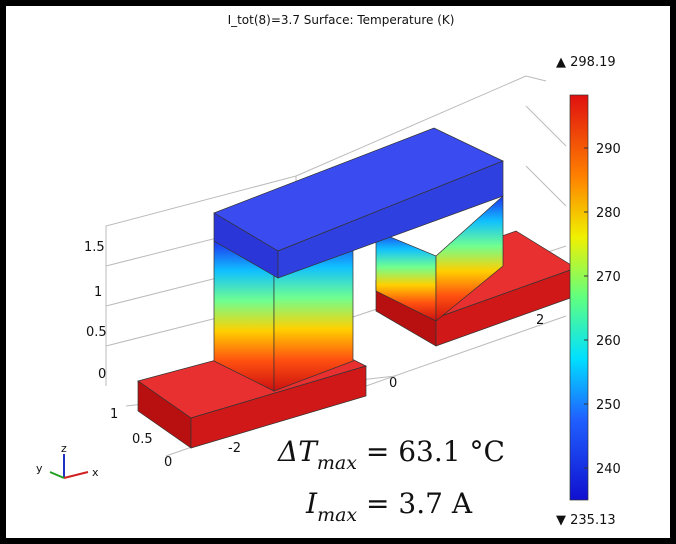  What do you see at coordinates (64, 448) in the screenshot?
I see `triad-label: z` at bounding box center [64, 448].